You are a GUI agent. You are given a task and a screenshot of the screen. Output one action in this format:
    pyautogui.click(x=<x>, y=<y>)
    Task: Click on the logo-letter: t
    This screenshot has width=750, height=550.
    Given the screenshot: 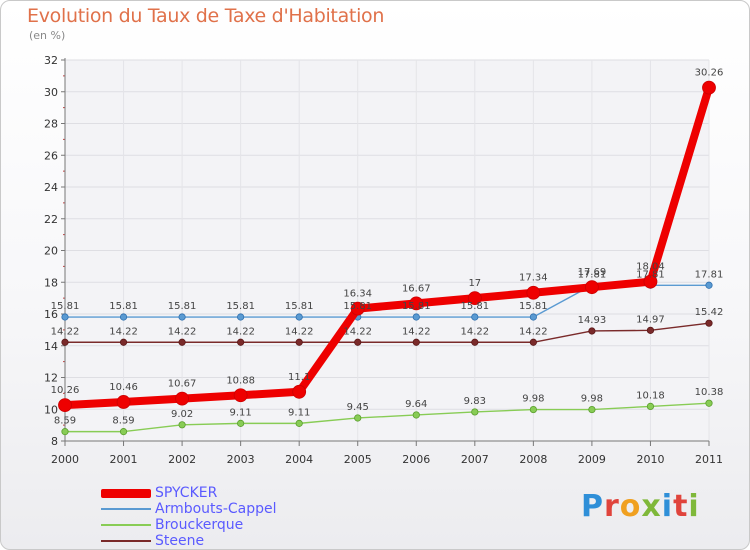 What is the action you would take?
    pyautogui.click(x=681, y=506)
    